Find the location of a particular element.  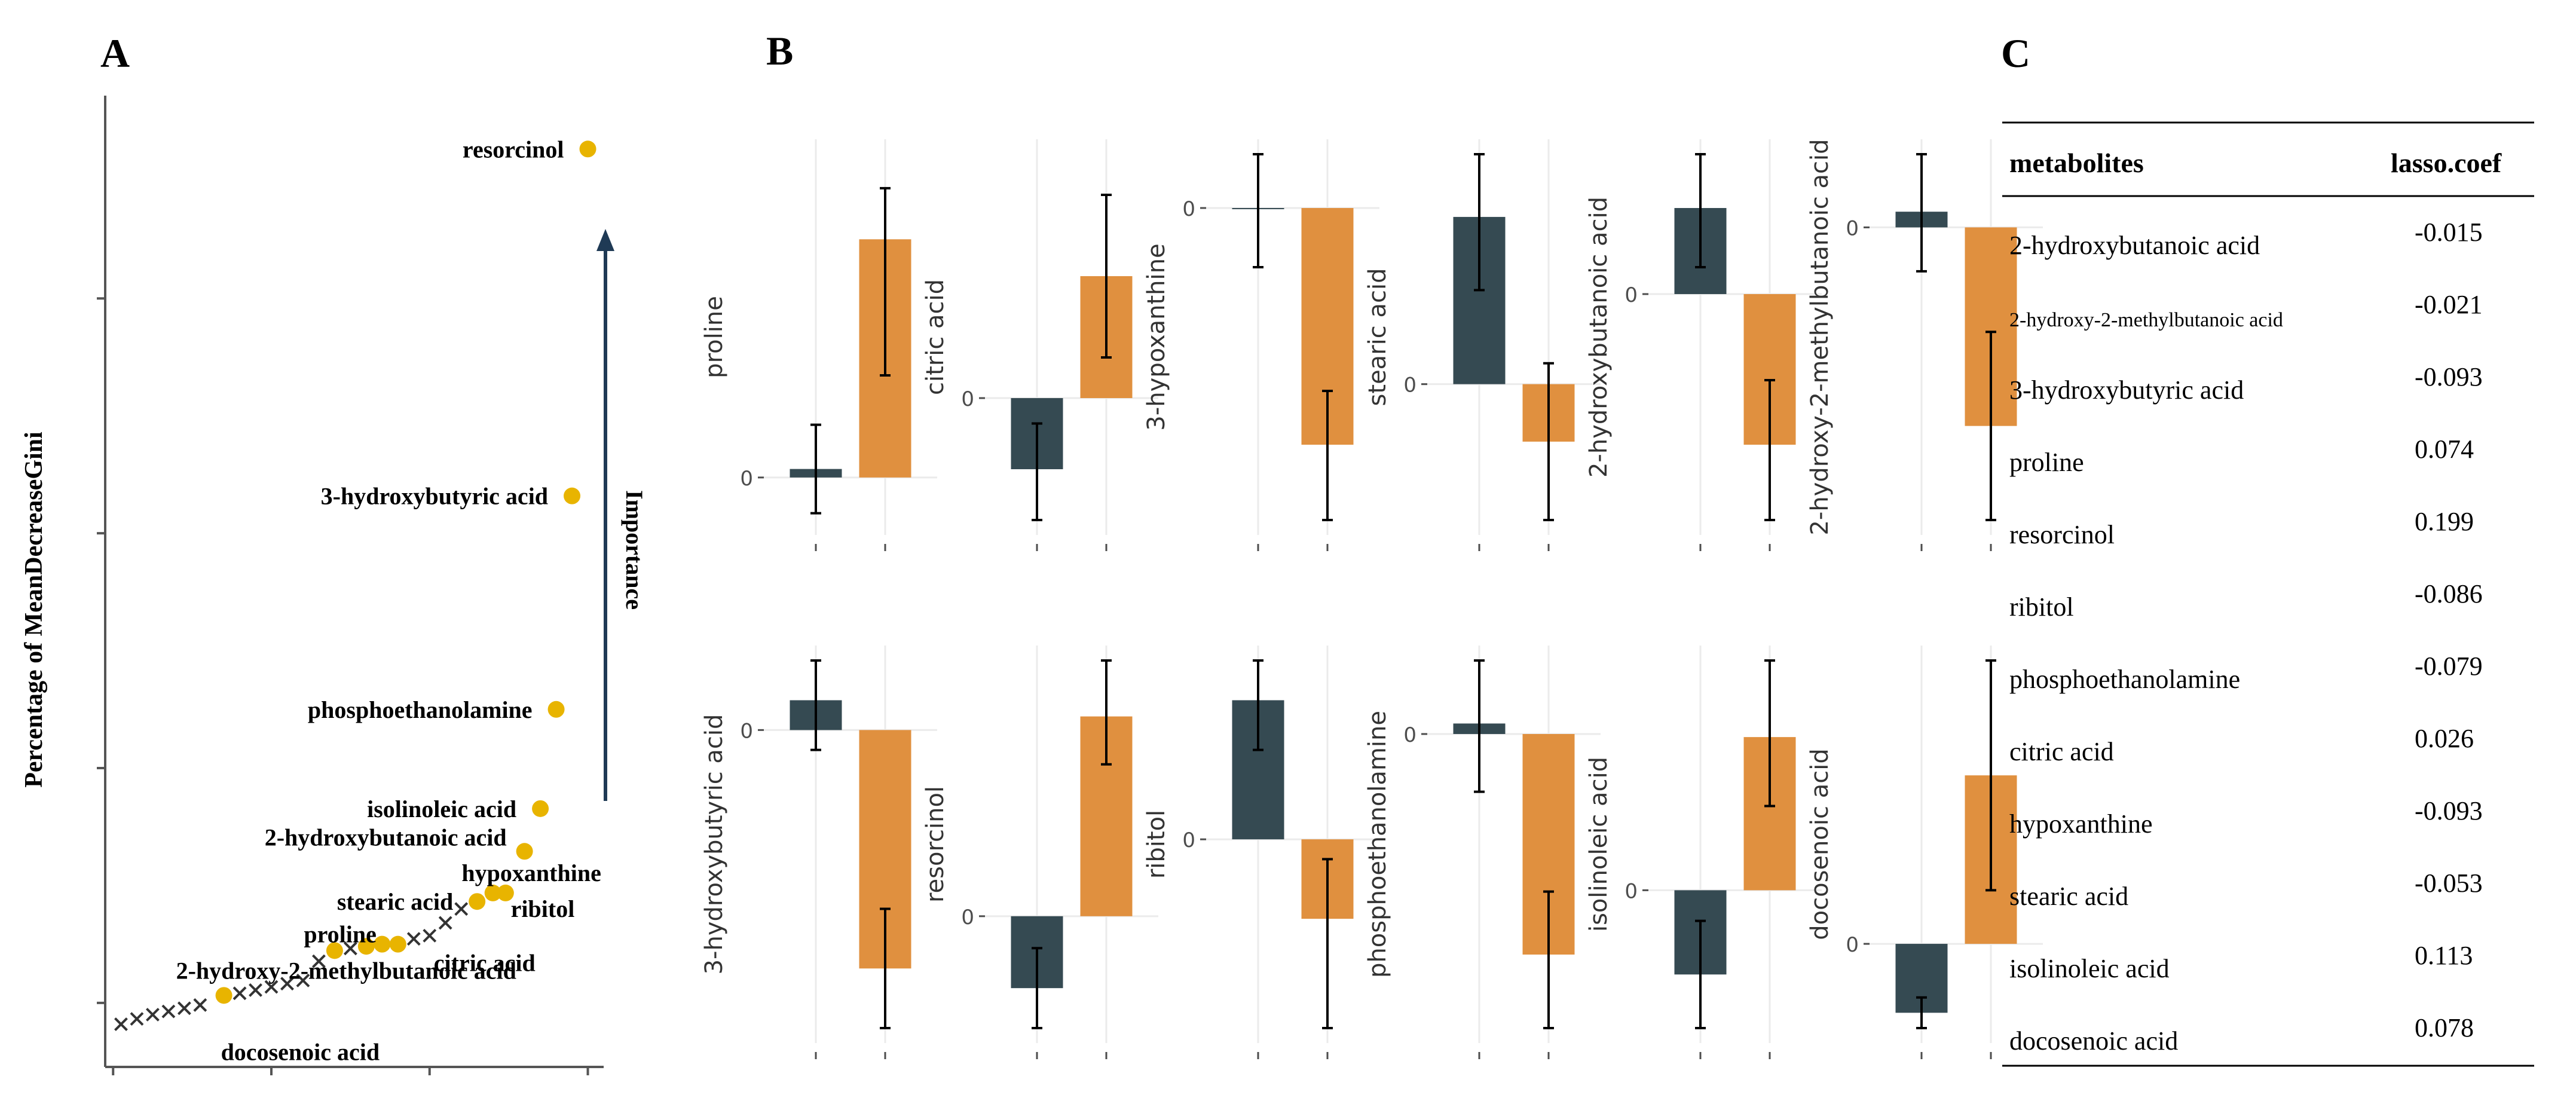

bar-subplot: 0 stearic acid is located at coordinates (1482, 345).